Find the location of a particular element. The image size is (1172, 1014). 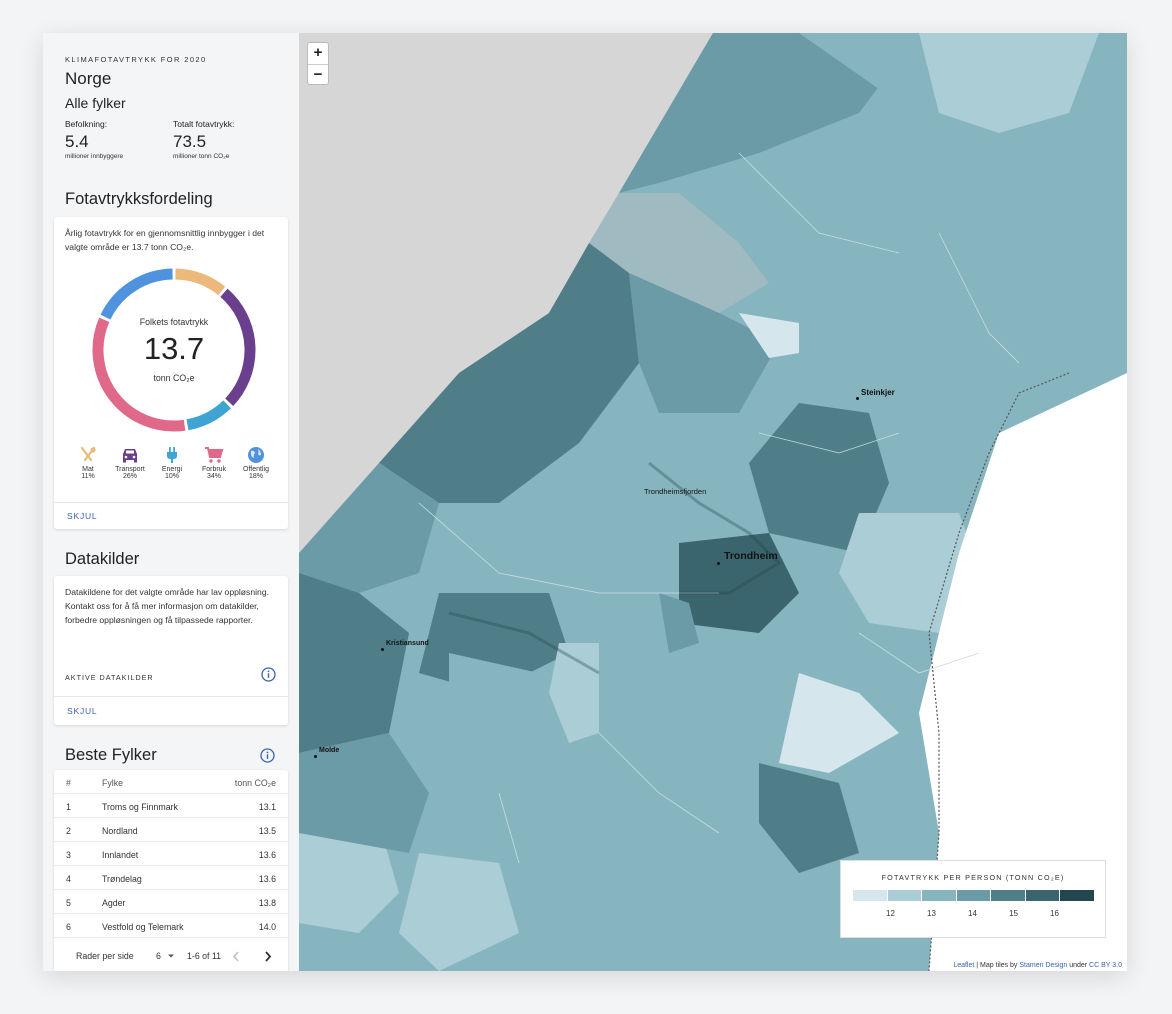

donut-segment-mat is located at coordinates (200, 282).